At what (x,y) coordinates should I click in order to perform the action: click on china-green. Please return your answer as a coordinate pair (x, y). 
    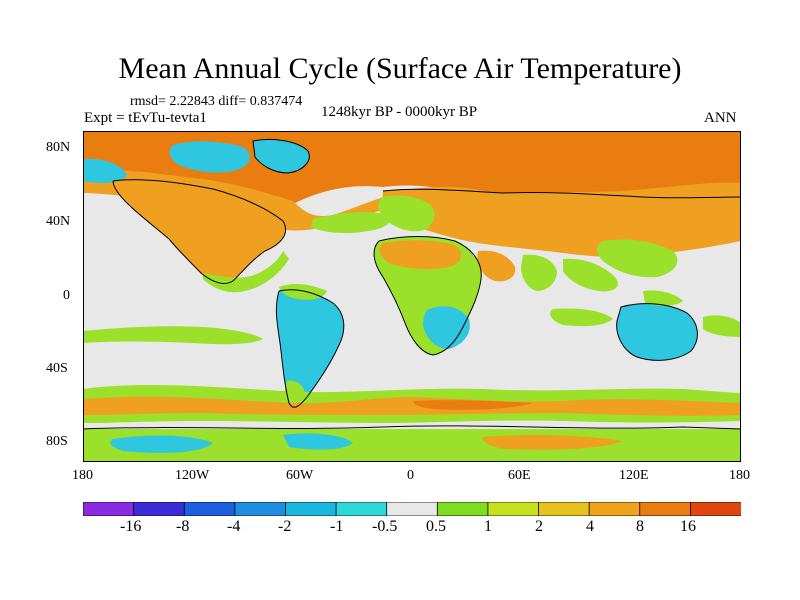
    Looking at the image, I should click on (637, 258).